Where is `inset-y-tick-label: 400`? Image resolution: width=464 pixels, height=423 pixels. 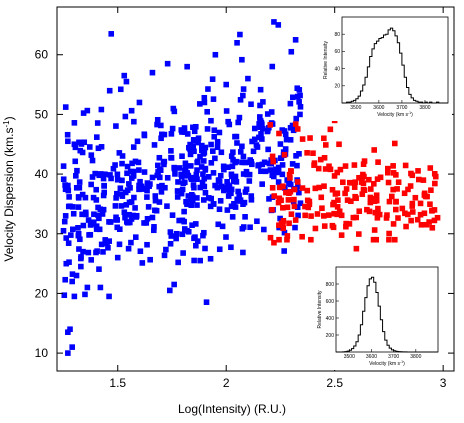
inset-y-tick-label: 400 is located at coordinates (330, 319).